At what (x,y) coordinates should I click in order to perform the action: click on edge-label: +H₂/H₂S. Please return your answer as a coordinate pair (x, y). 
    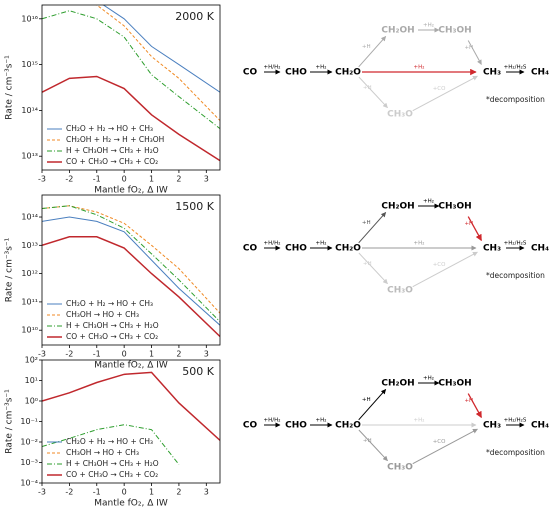
    Looking at the image, I should click on (515, 68).